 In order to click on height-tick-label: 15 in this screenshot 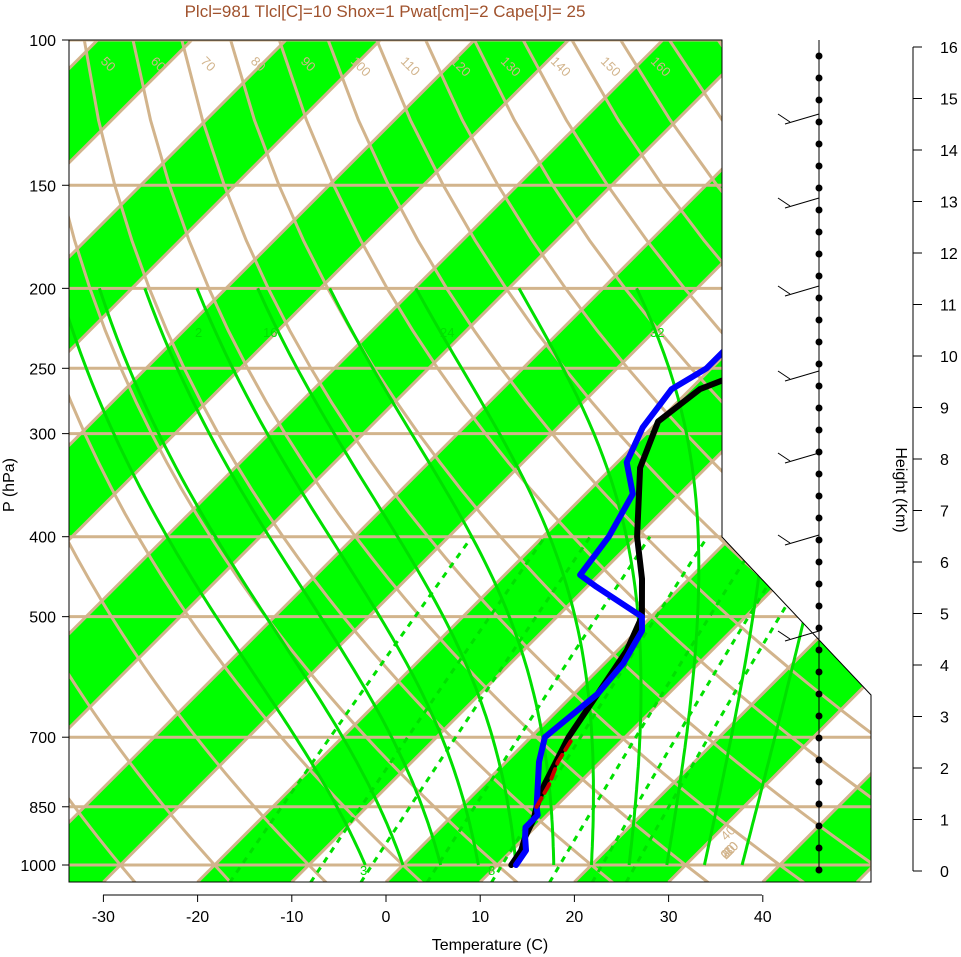, I will do `click(949, 100)`.